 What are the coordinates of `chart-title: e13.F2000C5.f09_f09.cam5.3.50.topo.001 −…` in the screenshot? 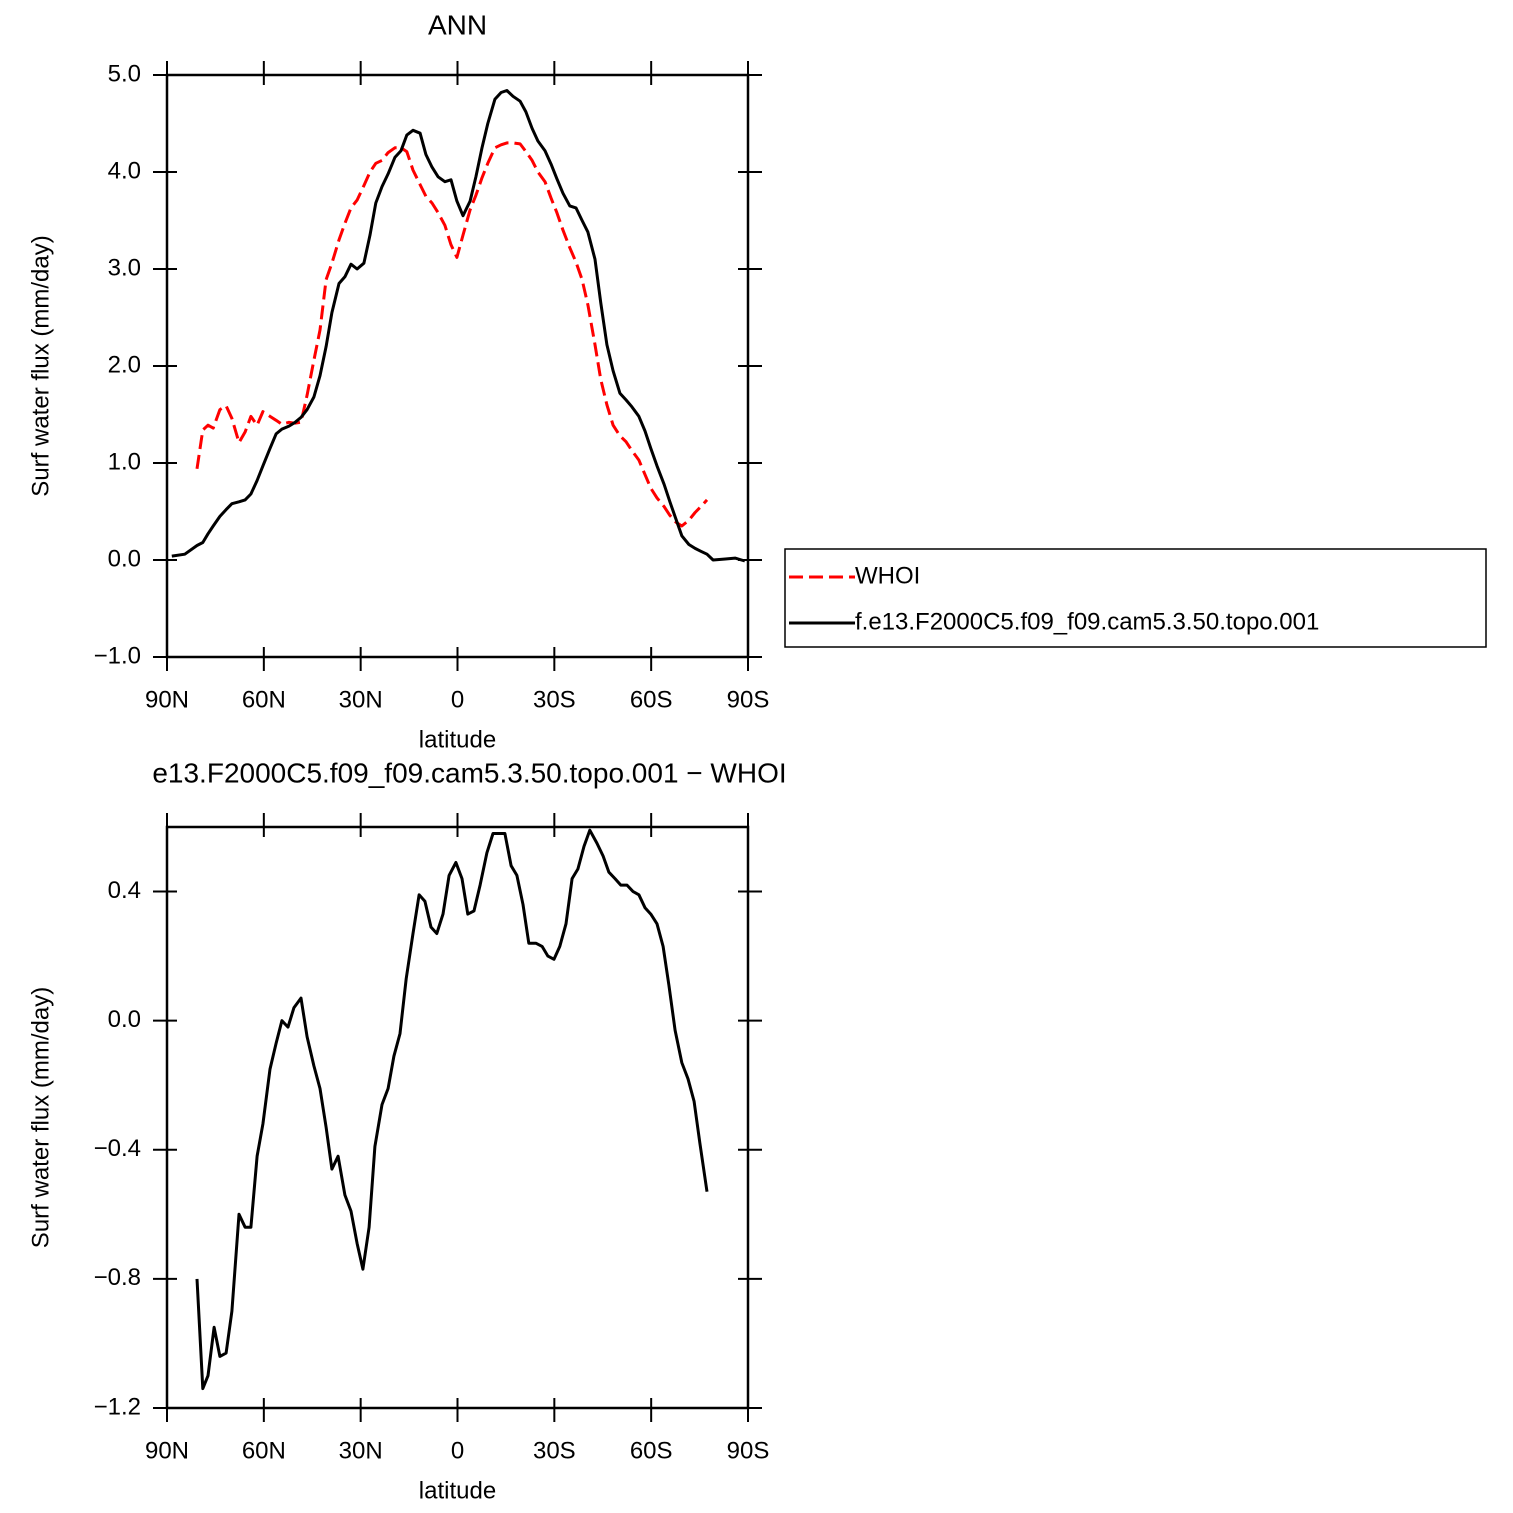 It's located at (469, 772).